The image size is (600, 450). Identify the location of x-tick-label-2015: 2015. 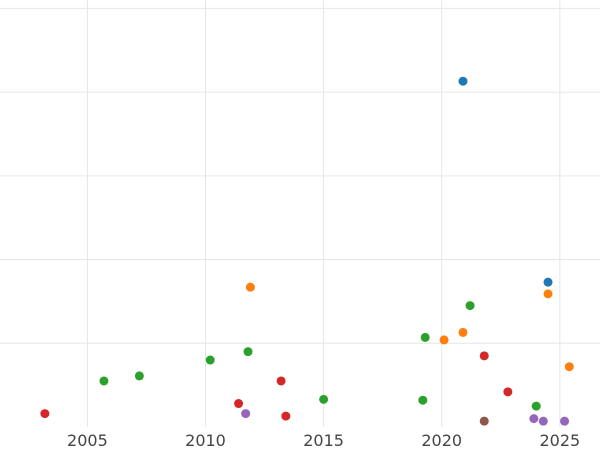
(323, 440).